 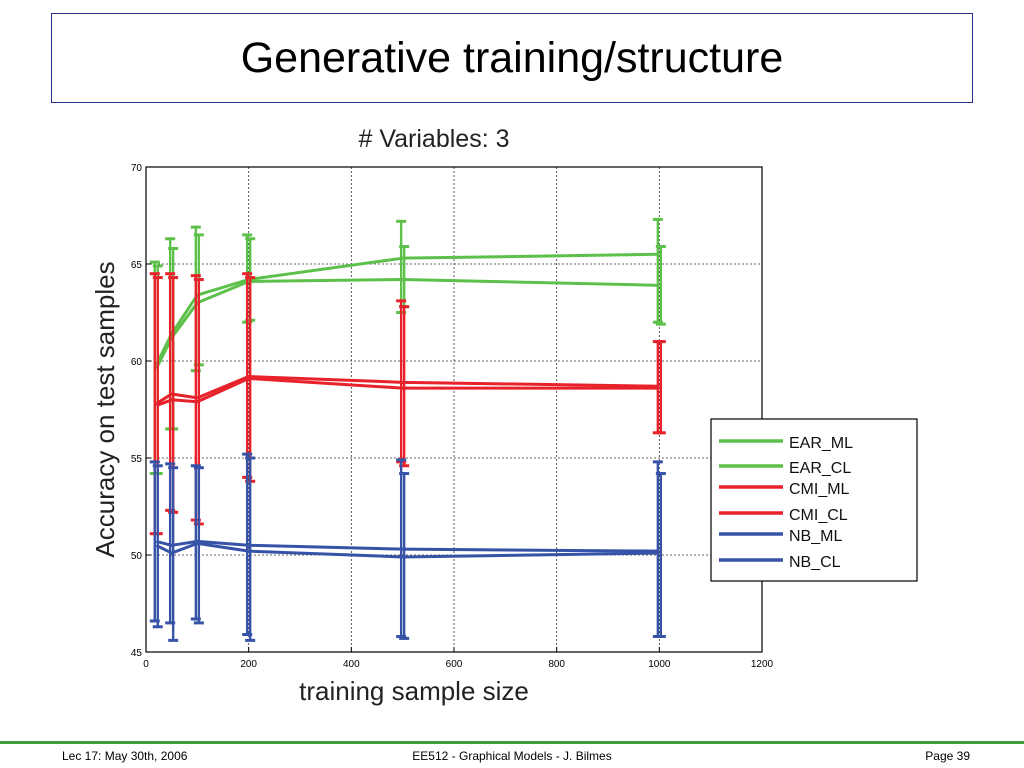 What do you see at coordinates (512, 742) in the screenshot?
I see `footer-divider` at bounding box center [512, 742].